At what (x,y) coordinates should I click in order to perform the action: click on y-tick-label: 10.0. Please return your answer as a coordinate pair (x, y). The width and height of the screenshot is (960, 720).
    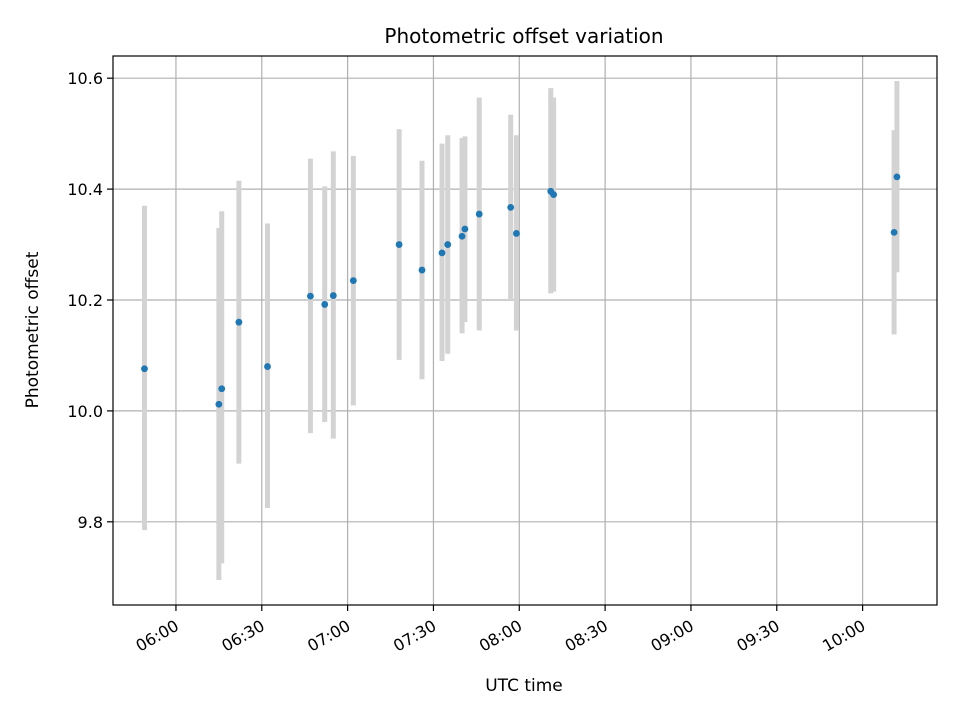
    Looking at the image, I should click on (85, 411).